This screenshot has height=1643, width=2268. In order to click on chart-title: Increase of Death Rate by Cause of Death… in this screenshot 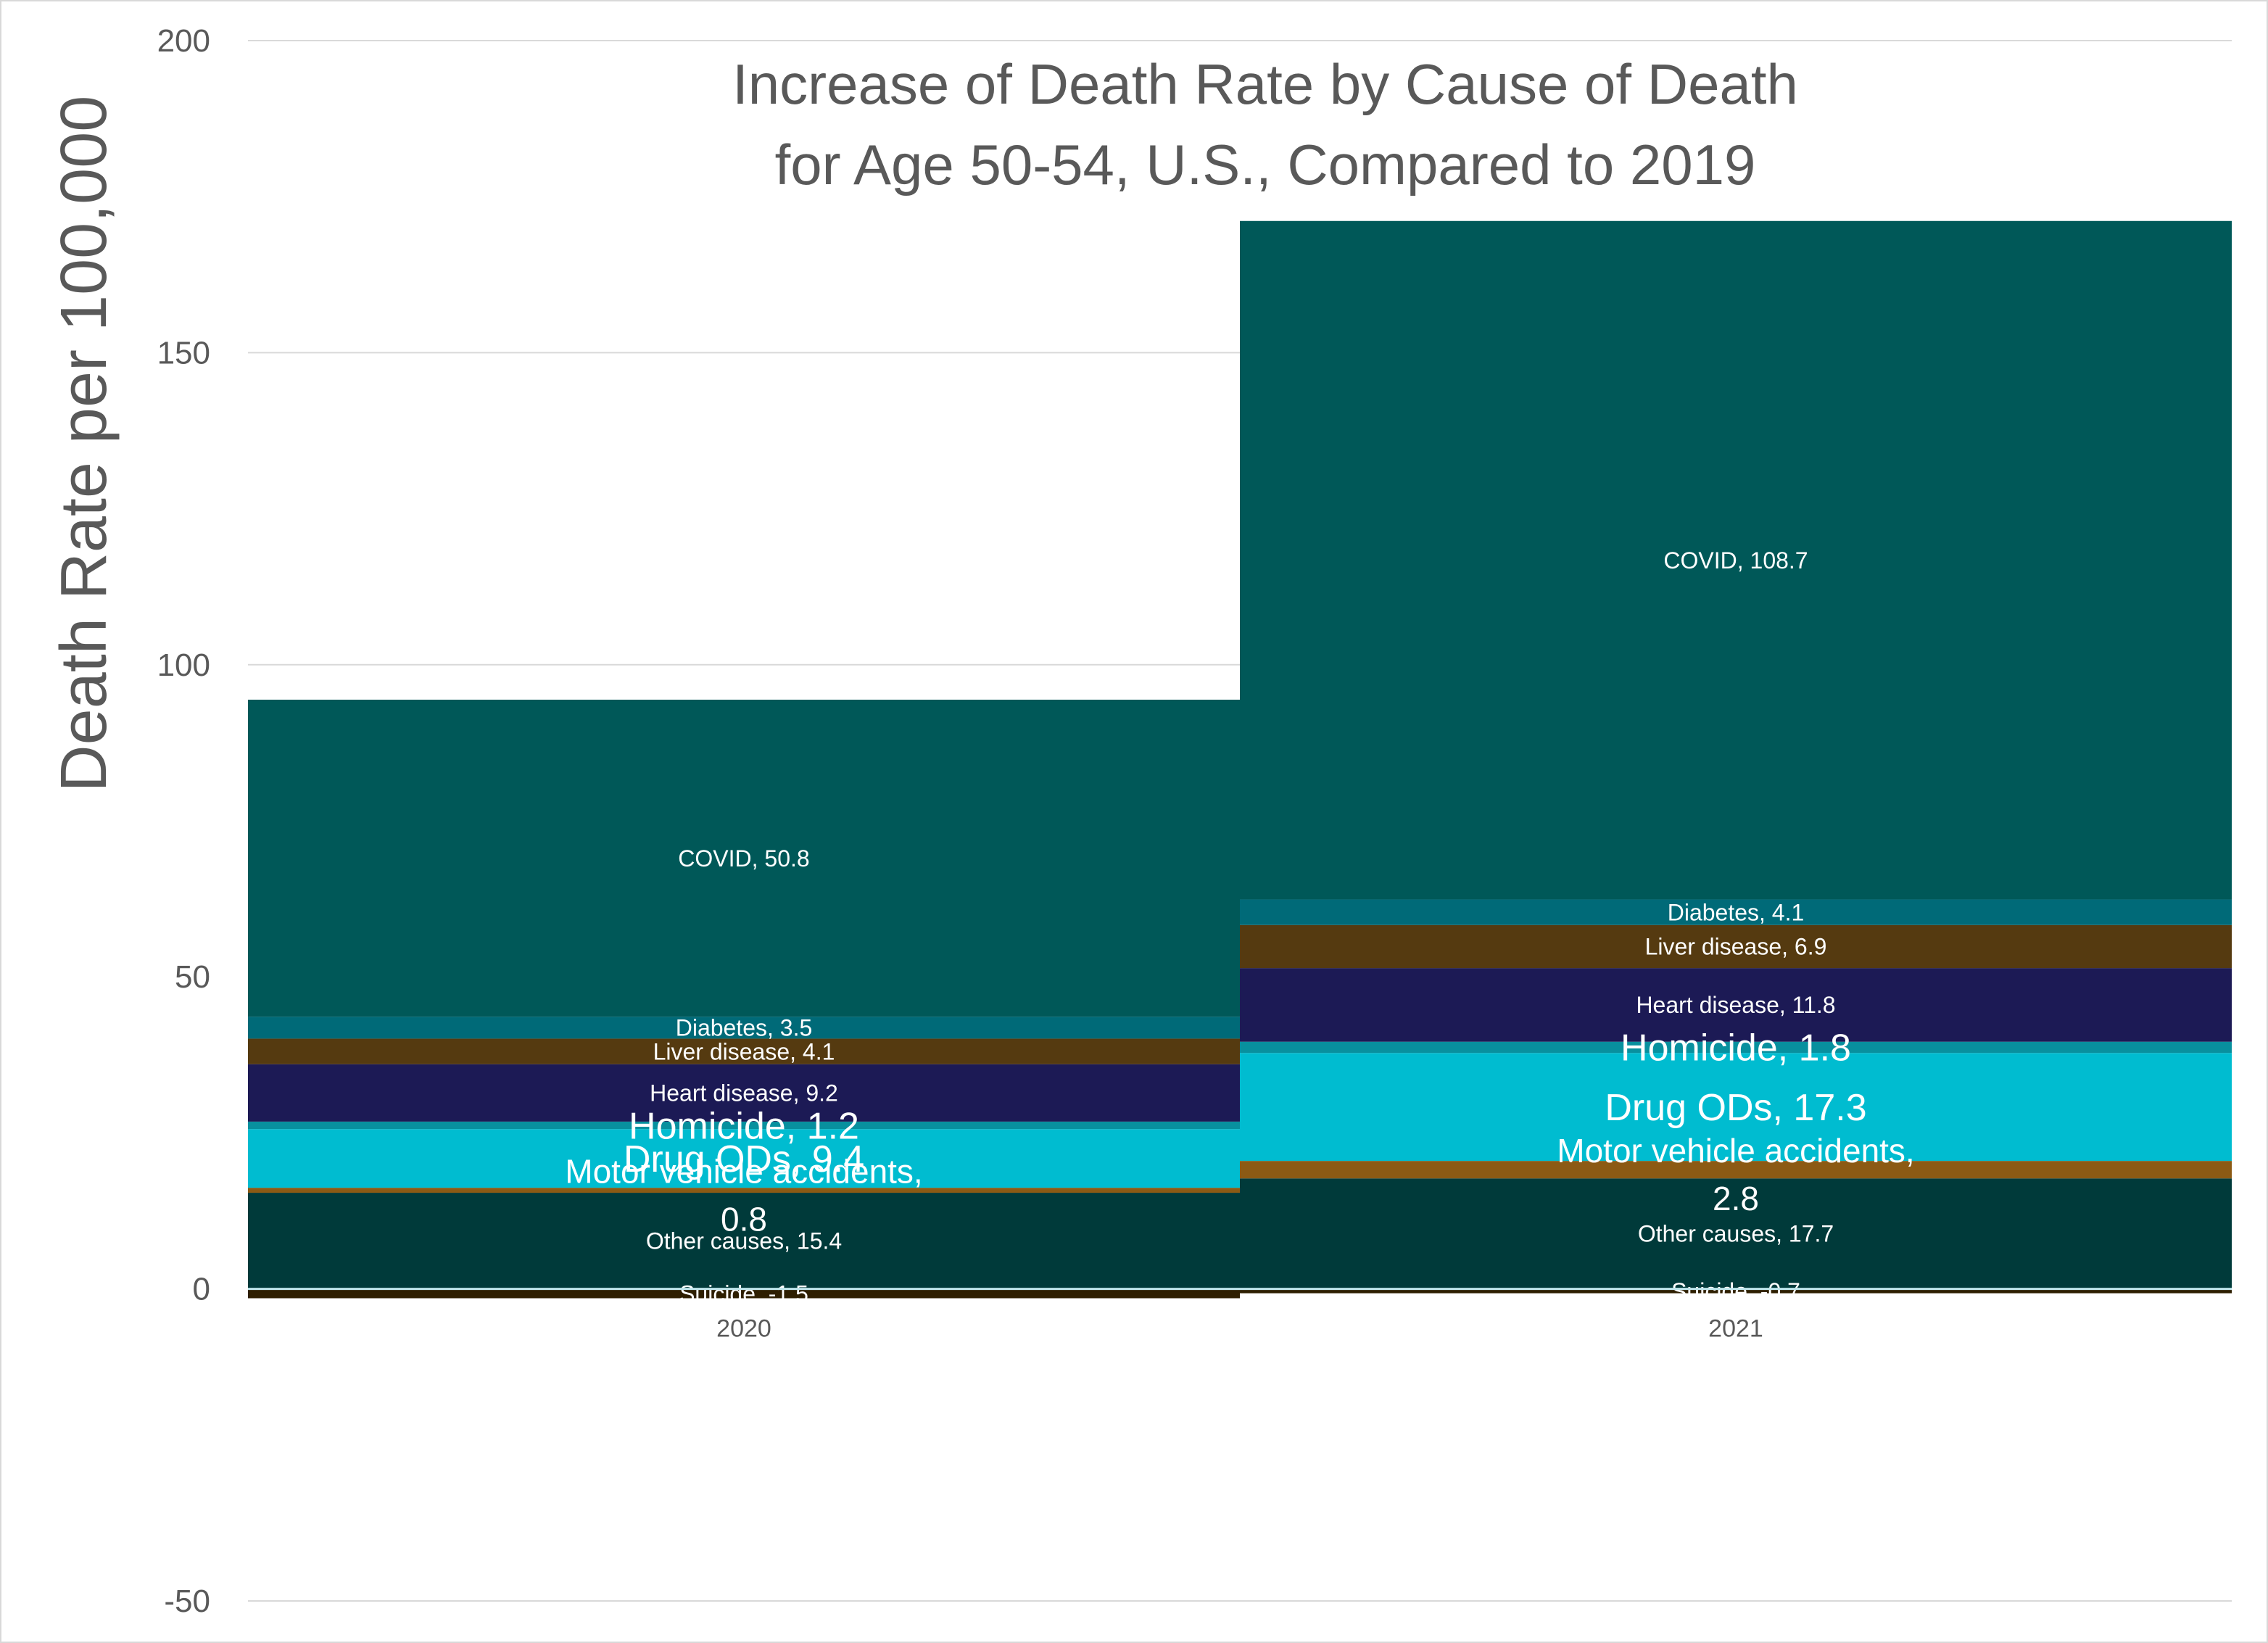, I will do `click(1265, 124)`.